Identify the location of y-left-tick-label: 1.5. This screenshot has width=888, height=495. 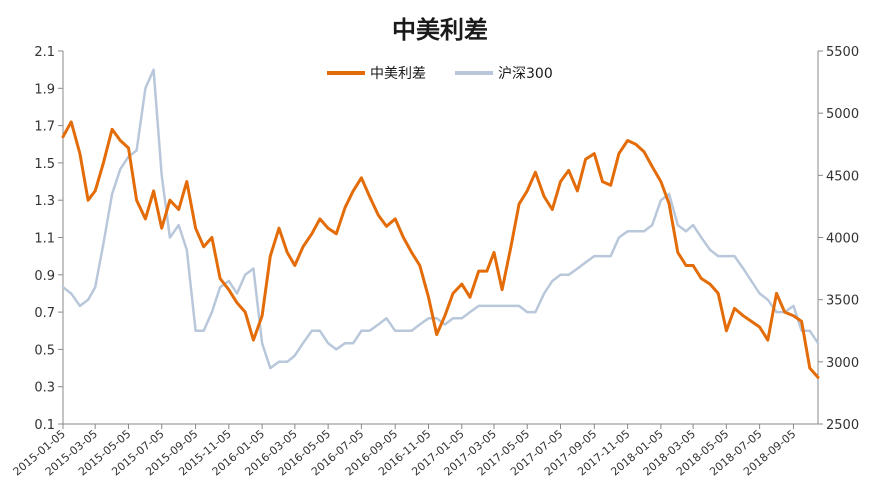
(44, 164).